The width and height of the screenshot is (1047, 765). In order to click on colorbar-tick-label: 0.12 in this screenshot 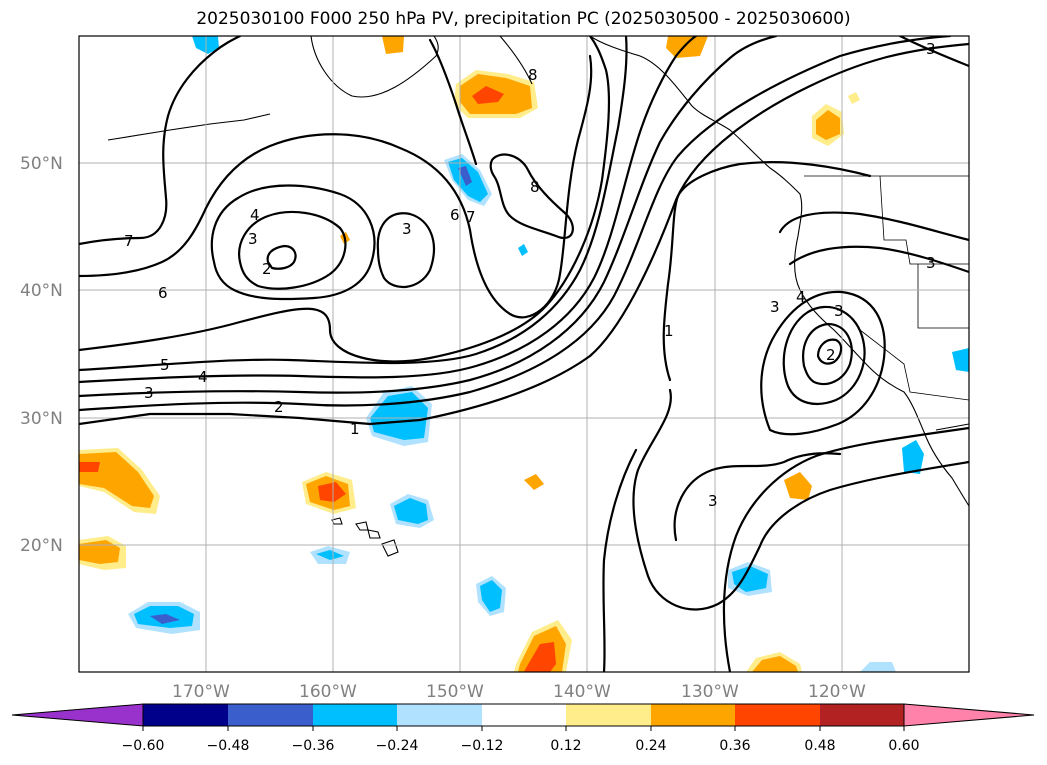, I will do `click(565, 746)`.